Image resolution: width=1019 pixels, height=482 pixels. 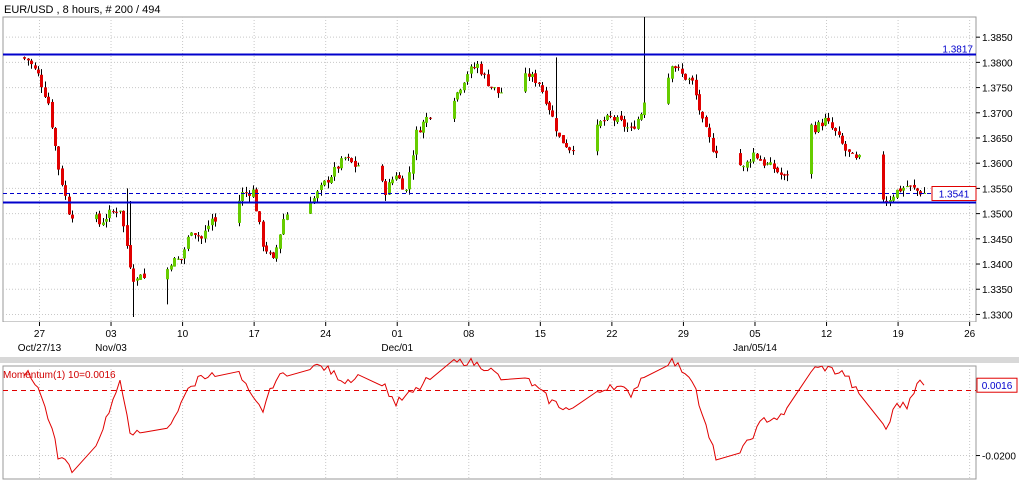 What do you see at coordinates (997, 386) in the screenshot?
I see `momentum-value-label: 0.0016` at bounding box center [997, 386].